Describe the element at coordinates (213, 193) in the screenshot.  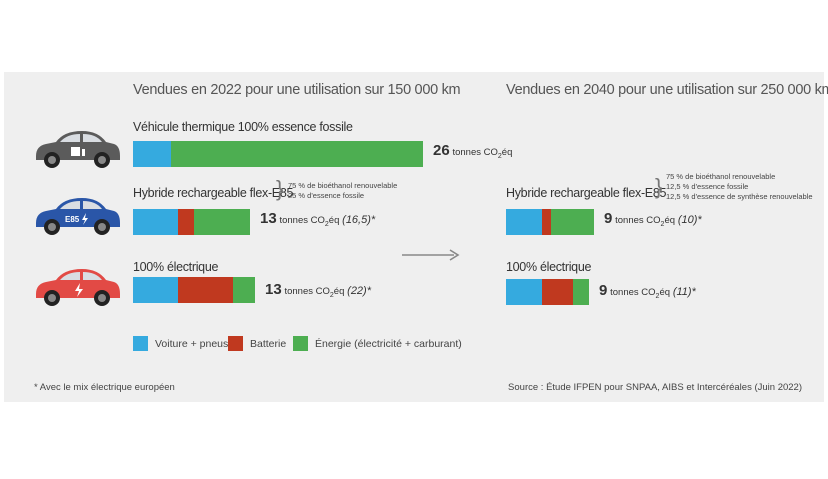
I see `label-hybride-2022: Hybride rechargeable flex-E85` at that location.